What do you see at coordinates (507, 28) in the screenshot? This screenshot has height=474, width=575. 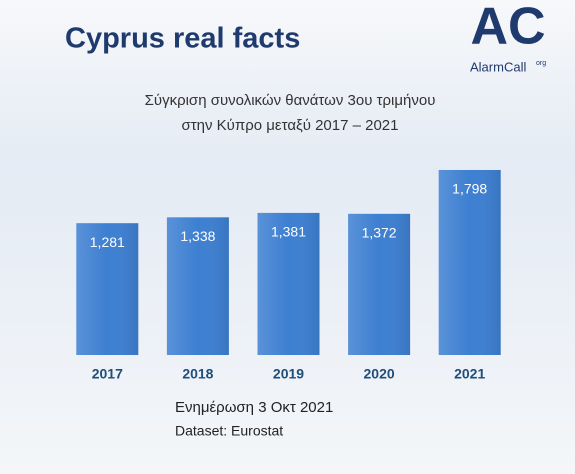 I see `logo-mark: AC` at bounding box center [507, 28].